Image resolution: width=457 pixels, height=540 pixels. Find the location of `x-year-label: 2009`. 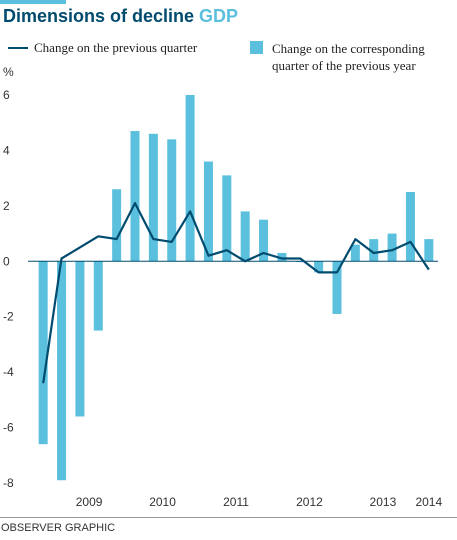

x-year-label: 2009 is located at coordinates (89, 502).